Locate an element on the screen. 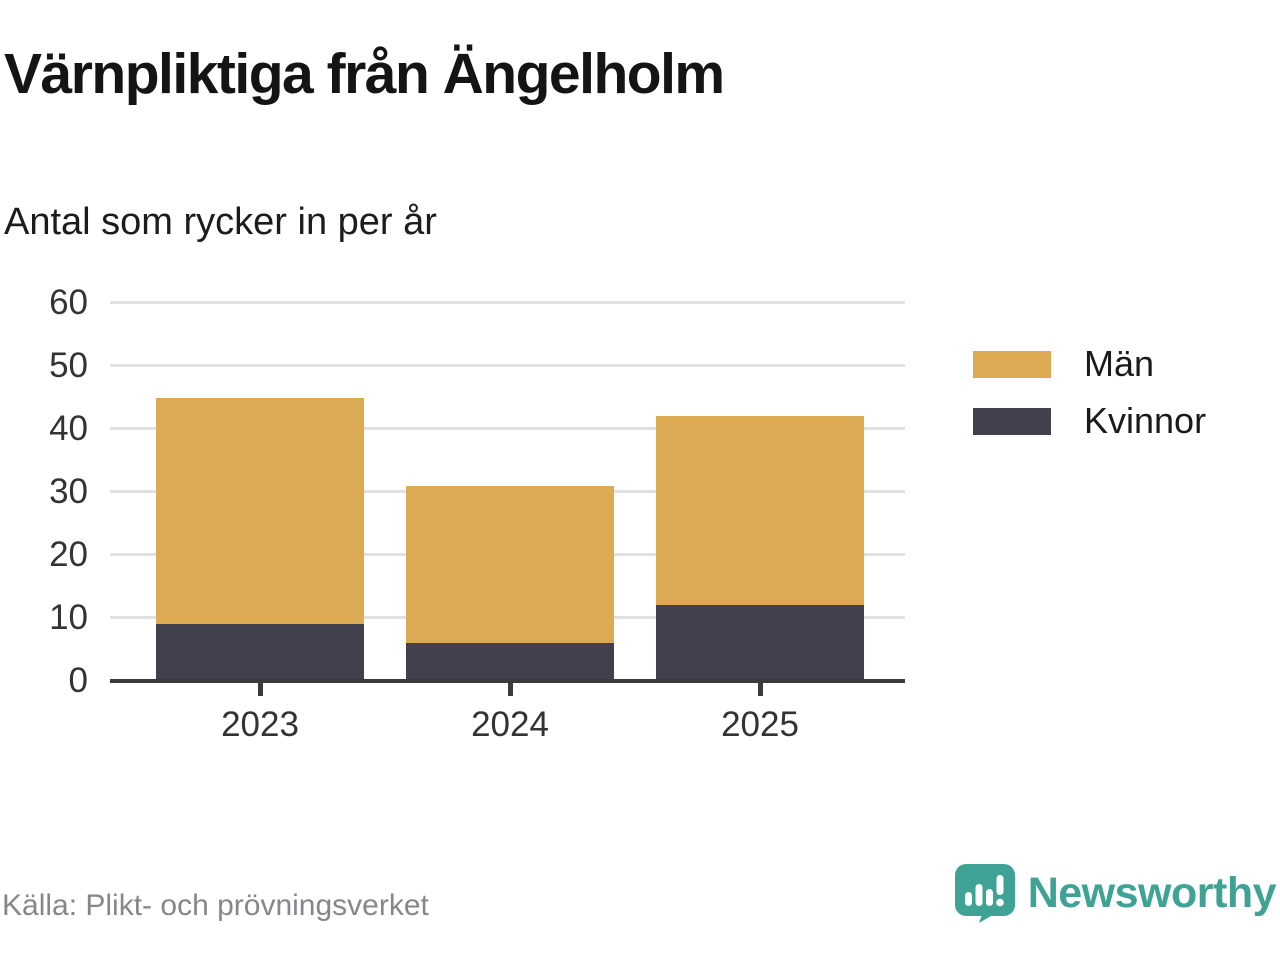  legend-row-Kvinnor: Kvinnor is located at coordinates (1090, 420).